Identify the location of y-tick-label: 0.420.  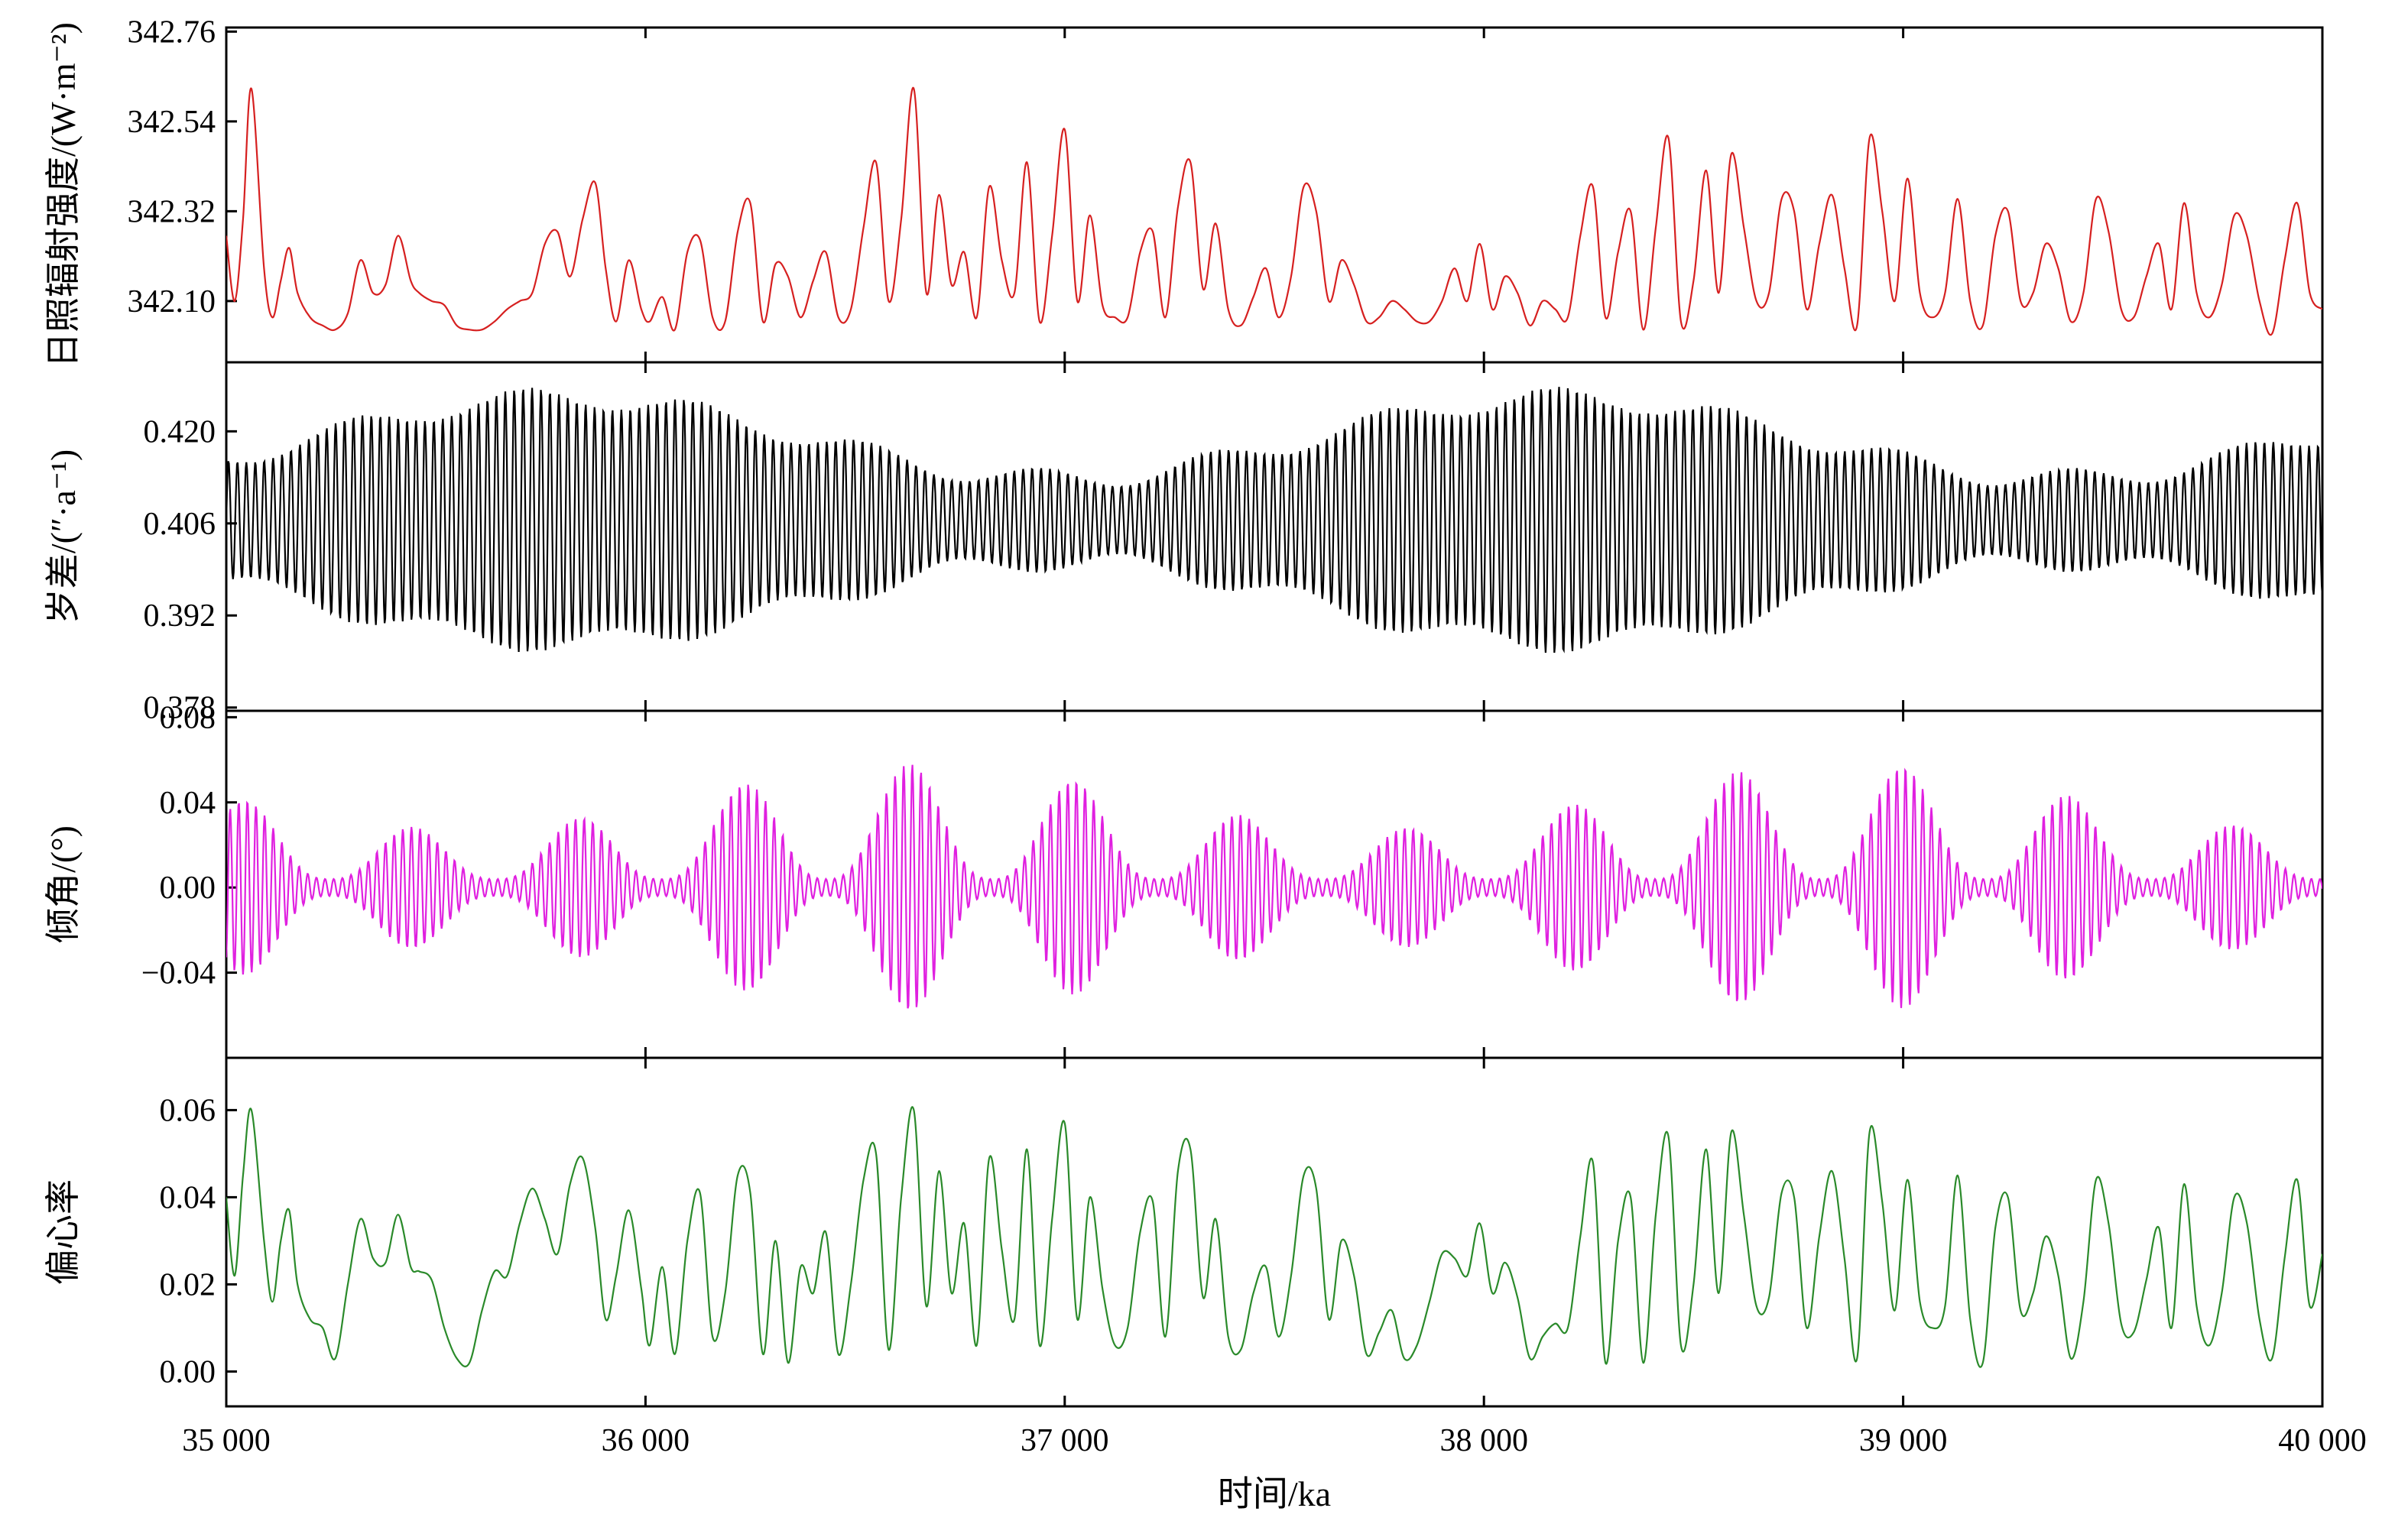
(180, 431).